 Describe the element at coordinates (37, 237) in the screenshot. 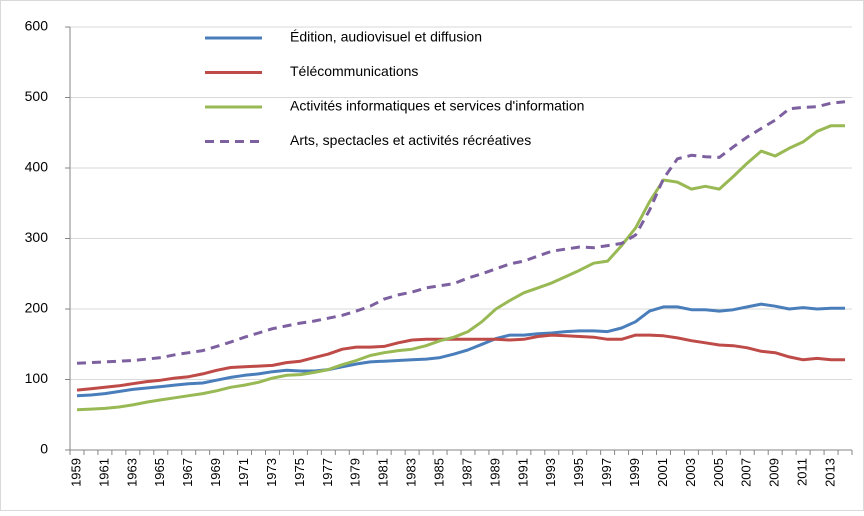

I see `y-tick-label: 300` at that location.